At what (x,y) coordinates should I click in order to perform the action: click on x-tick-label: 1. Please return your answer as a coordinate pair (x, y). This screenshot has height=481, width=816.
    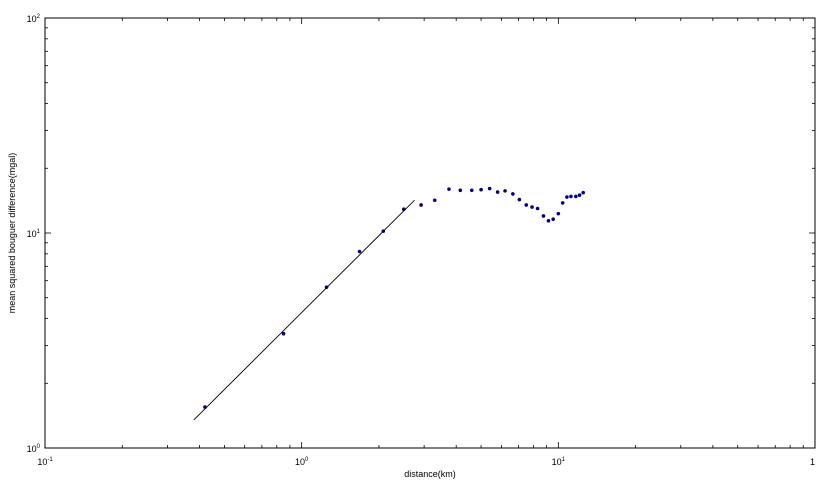
    Looking at the image, I should click on (812, 462).